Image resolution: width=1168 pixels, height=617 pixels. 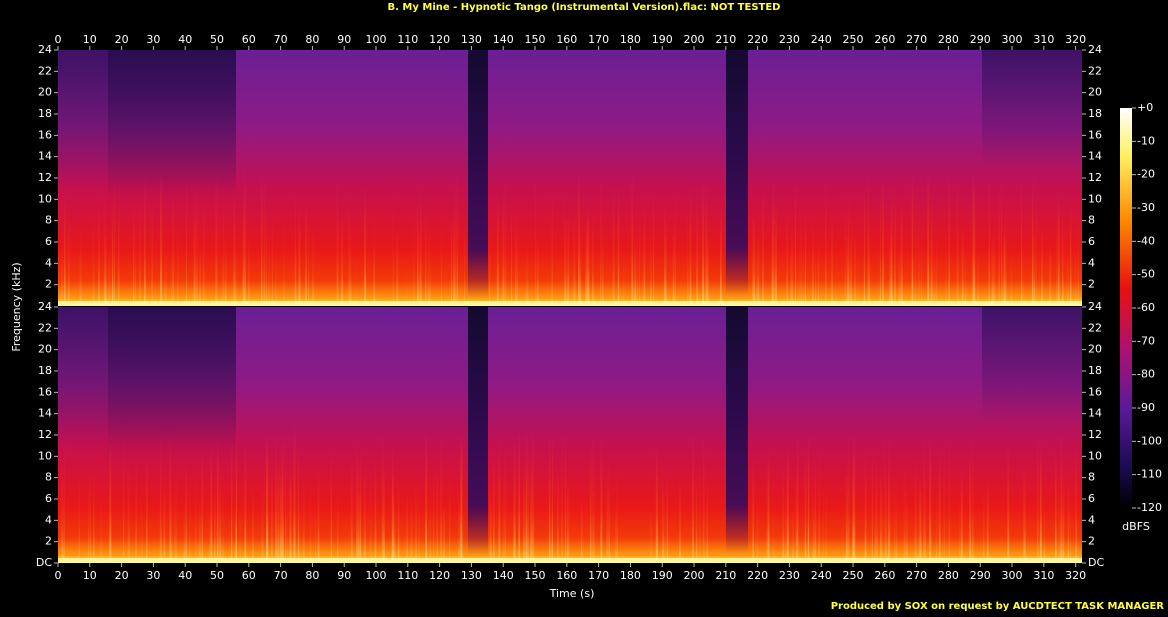 I want to click on x-tick-label: 70, so click(x=281, y=575).